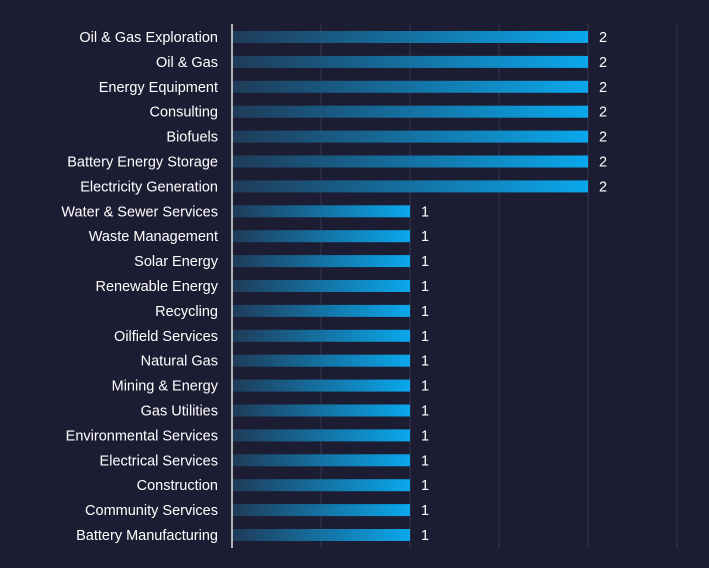 Image resolution: width=709 pixels, height=568 pixels. What do you see at coordinates (159, 461) in the screenshot?
I see `category-label: Electrical Services` at bounding box center [159, 461].